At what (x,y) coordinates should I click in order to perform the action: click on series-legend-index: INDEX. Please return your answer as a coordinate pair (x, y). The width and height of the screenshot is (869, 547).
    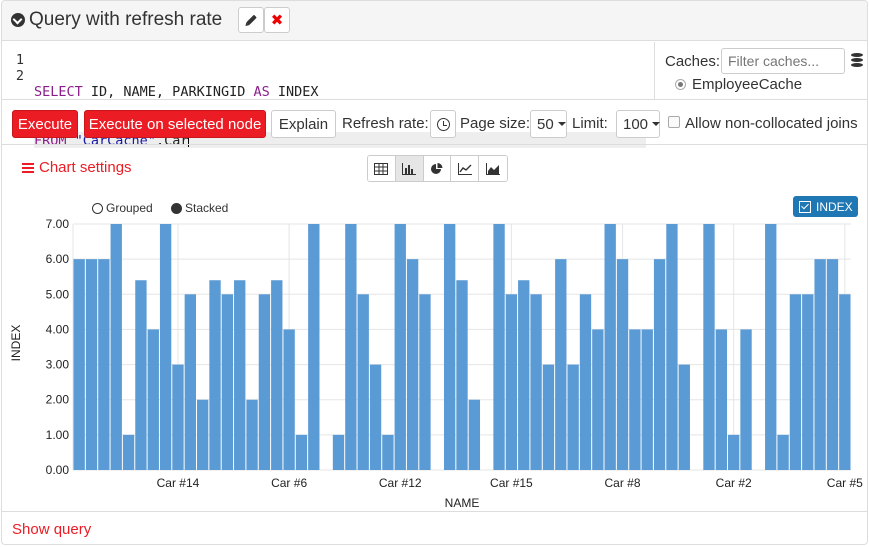
    Looking at the image, I should click on (825, 206).